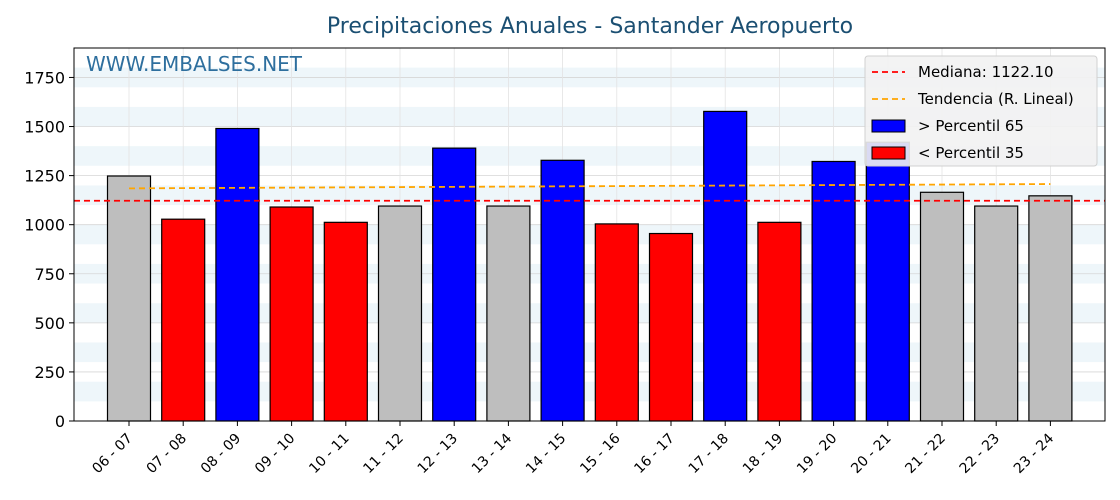 This screenshot has height=500, width=1120. Describe the element at coordinates (329, 454) in the screenshot. I see `x-tick-label: 10 - 11` at that location.